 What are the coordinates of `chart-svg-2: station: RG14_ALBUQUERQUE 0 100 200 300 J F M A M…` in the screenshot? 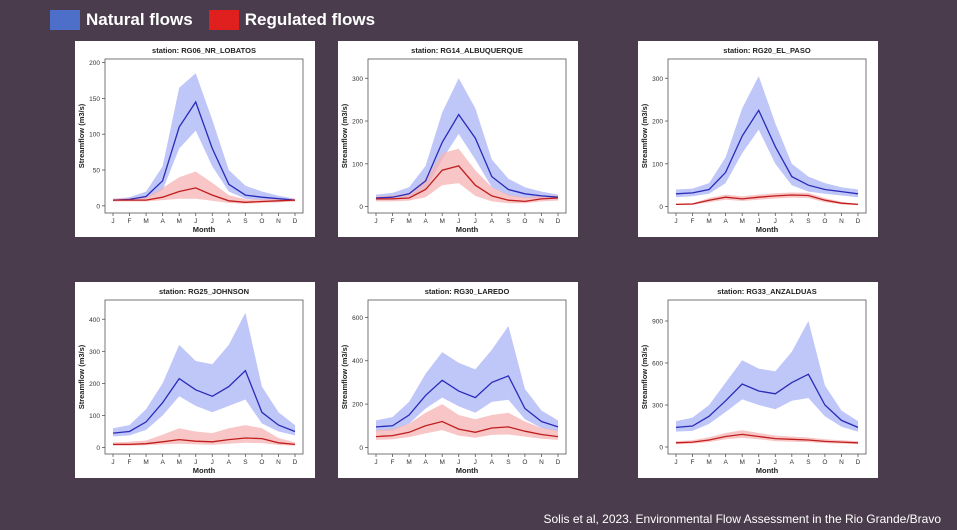 It's located at (453, 140).